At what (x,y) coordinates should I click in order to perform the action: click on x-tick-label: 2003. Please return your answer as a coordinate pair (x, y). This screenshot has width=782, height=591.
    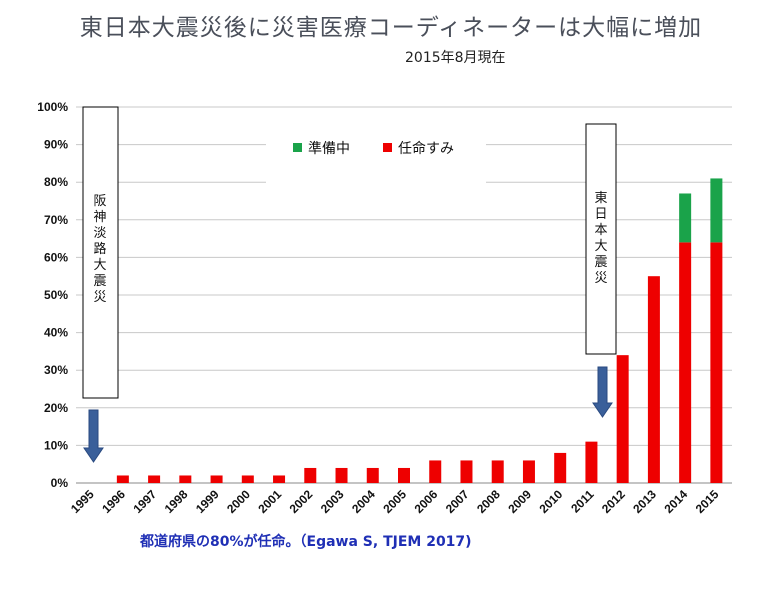
    Looking at the image, I should click on (332, 501).